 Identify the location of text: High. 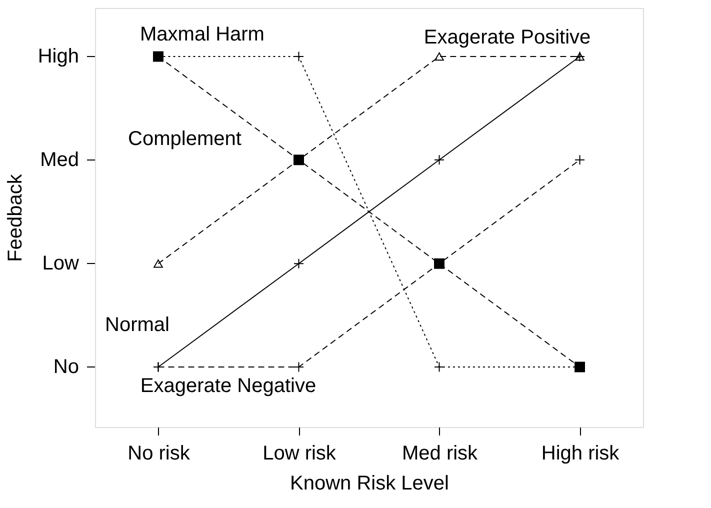
(58, 57).